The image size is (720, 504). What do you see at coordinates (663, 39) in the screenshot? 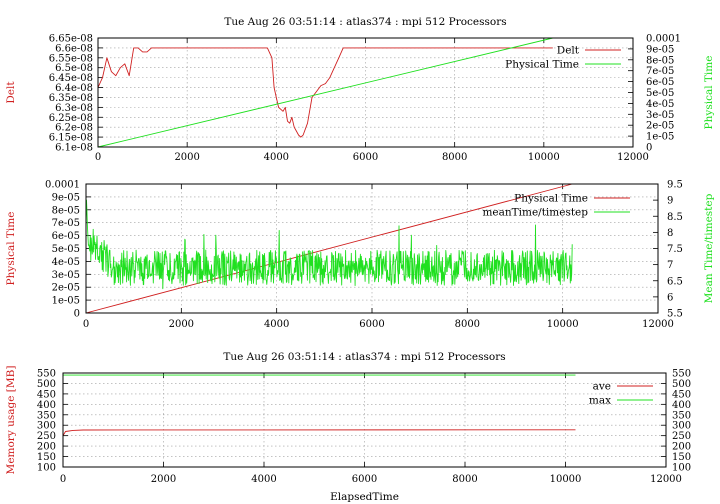
I see `y2-tick-label: 0.0001` at bounding box center [663, 39].